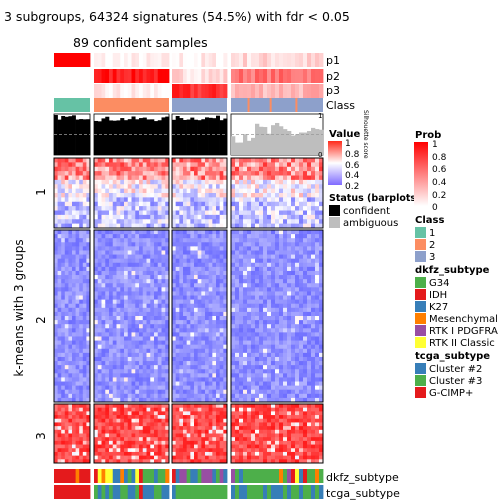 This screenshot has width=504, height=504. Describe the element at coordinates (297, 144) in the screenshot. I see `silhouette-bar` at that location.